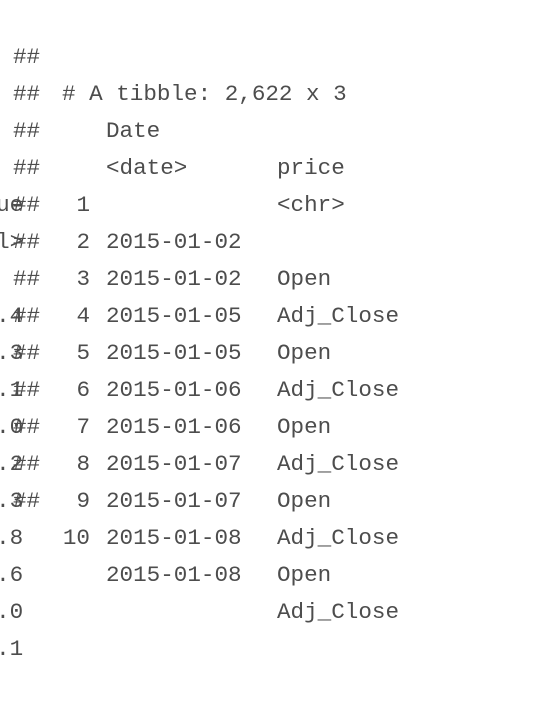  I want to click on column-type-date: <date>, so click(147, 168).